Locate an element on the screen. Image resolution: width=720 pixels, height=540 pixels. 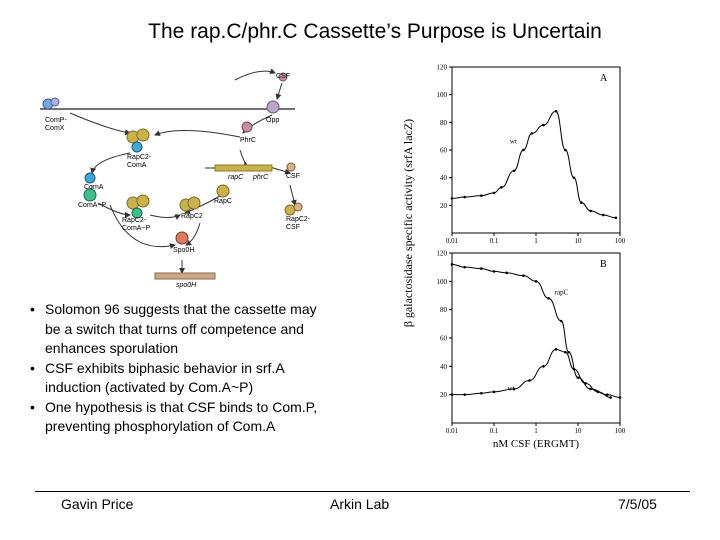
panel-label: A is located at coordinates (604, 78).